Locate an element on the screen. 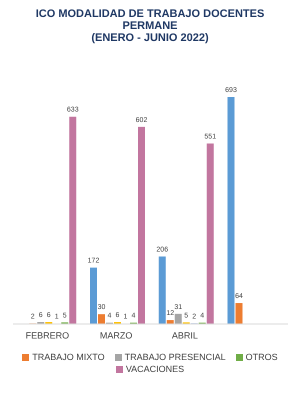 This screenshot has width=300, height=400. legend-label: OTROS is located at coordinates (261, 357).